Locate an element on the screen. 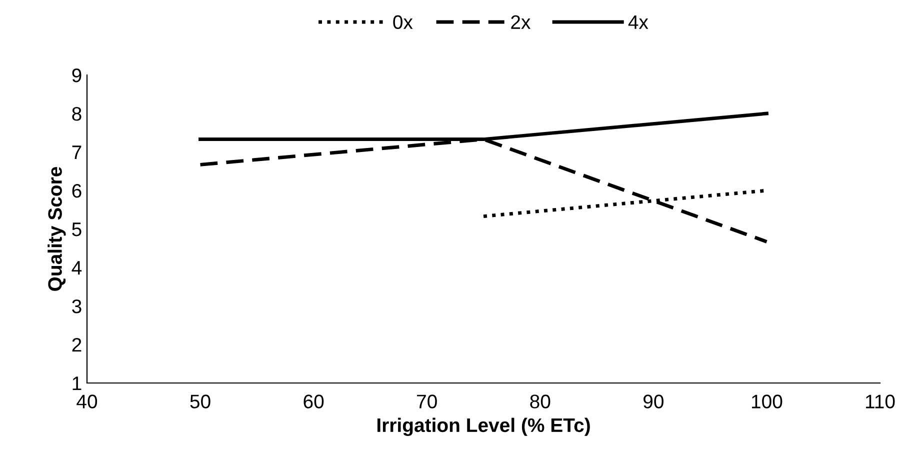  y-axis-title: Quality Score is located at coordinates (57, 228).